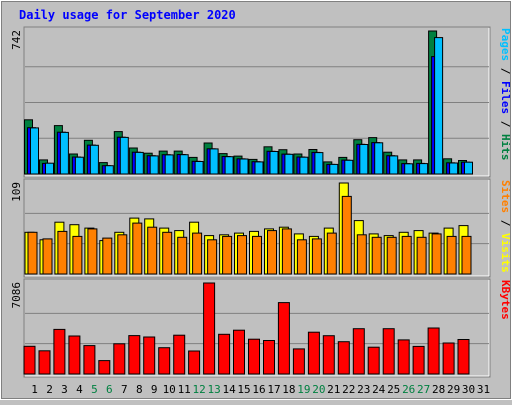 This screenshot has height=405, width=512. I want to click on x-tick-label-day-3: 3, so click(64, 389).